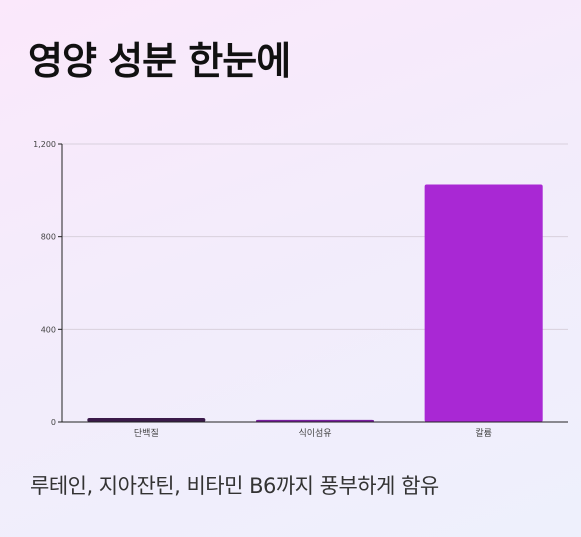 Image resolution: width=581 pixels, height=537 pixels. What do you see at coordinates (44, 144) in the screenshot?
I see `y-tick-label: 1,200` at bounding box center [44, 144].